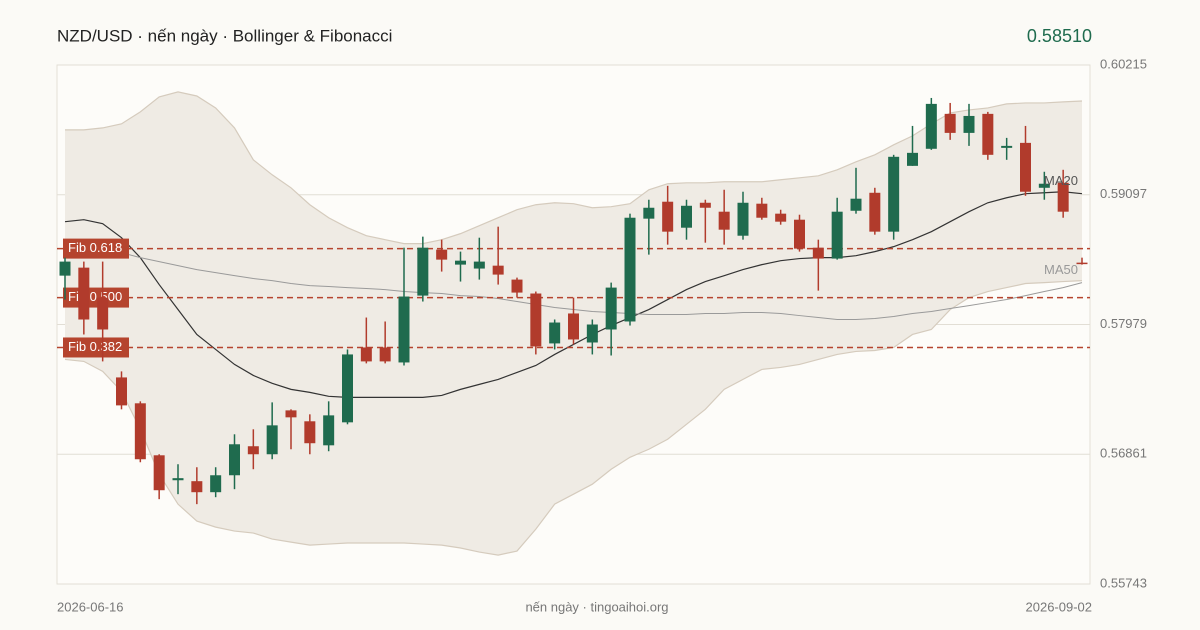  What do you see at coordinates (1061, 269) in the screenshot?
I see `ma-label: MA50` at bounding box center [1061, 269].